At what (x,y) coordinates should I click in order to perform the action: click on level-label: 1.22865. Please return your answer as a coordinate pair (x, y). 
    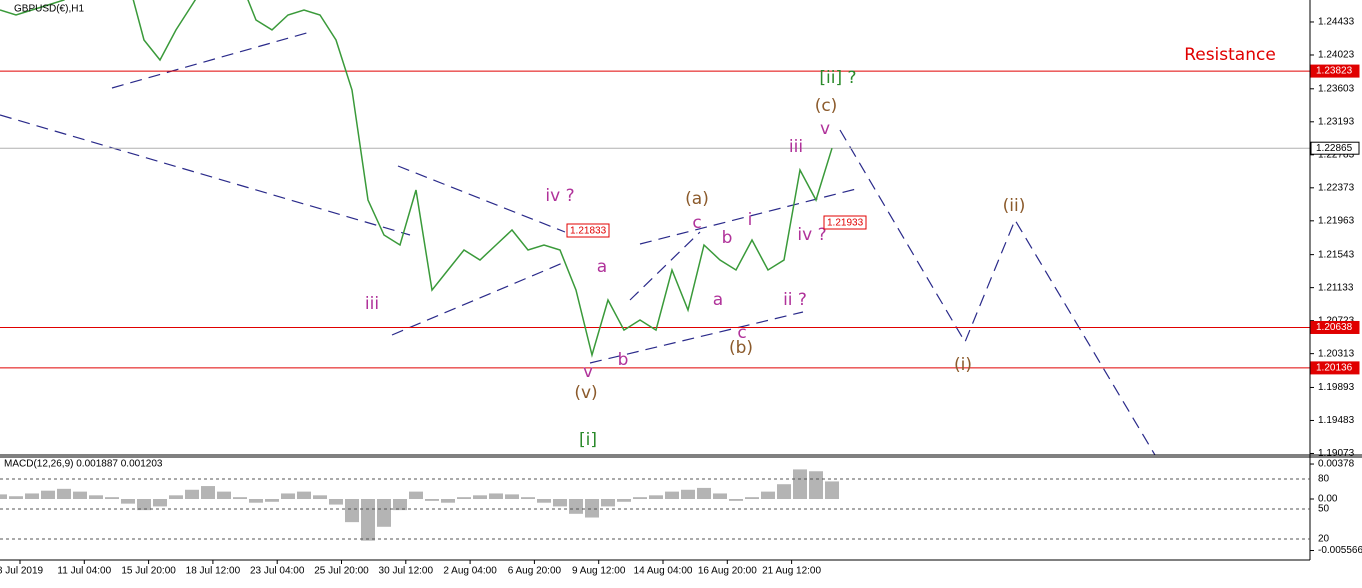
    Looking at the image, I should click on (1334, 148).